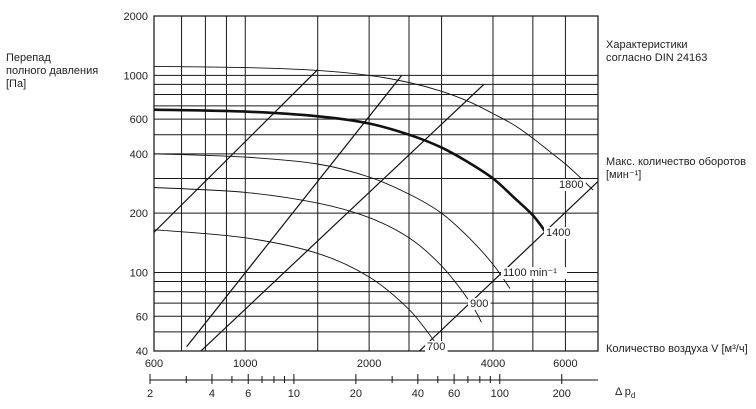  I want to click on y-tick-labels: 40 60 100 200 400 600 1000 2000, so click(136, 184).